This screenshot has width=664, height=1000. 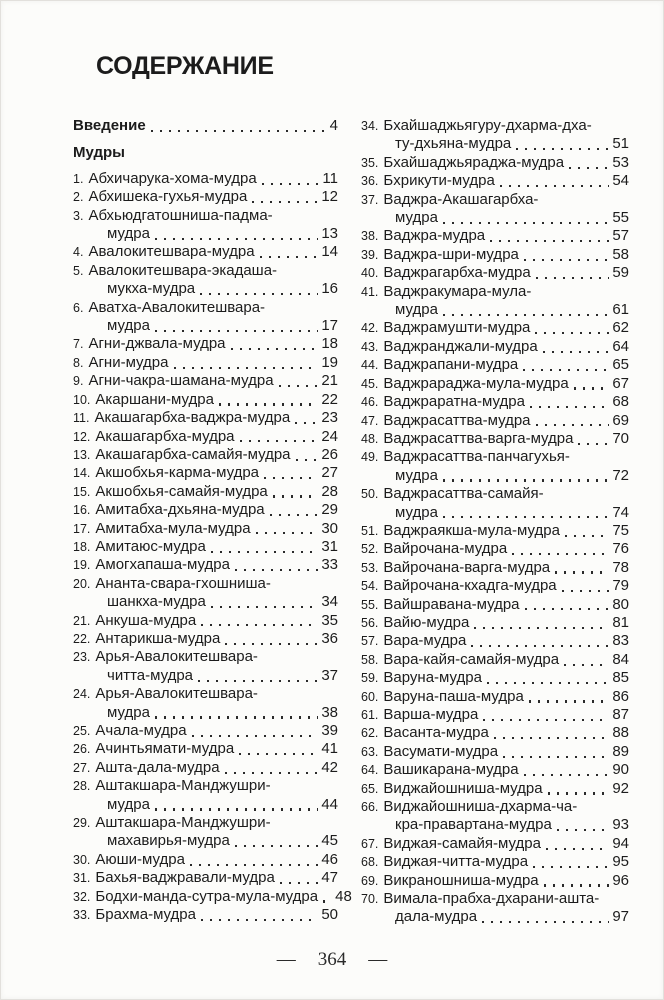 I want to click on entry-page-number: 87, so click(x=620, y=714).